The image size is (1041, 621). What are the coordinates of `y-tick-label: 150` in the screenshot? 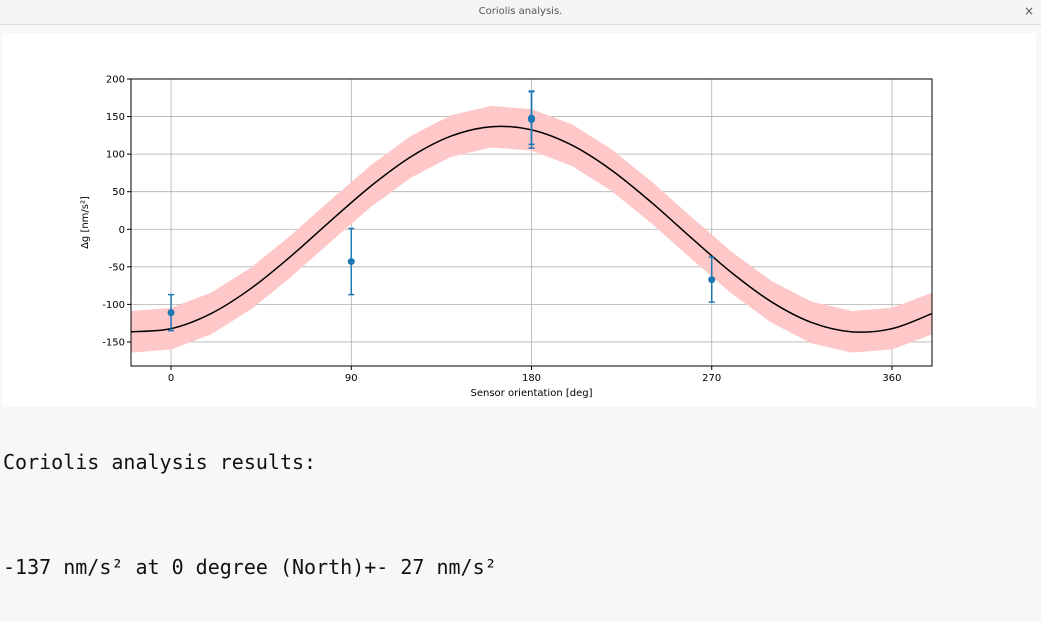 It's located at (115, 117).